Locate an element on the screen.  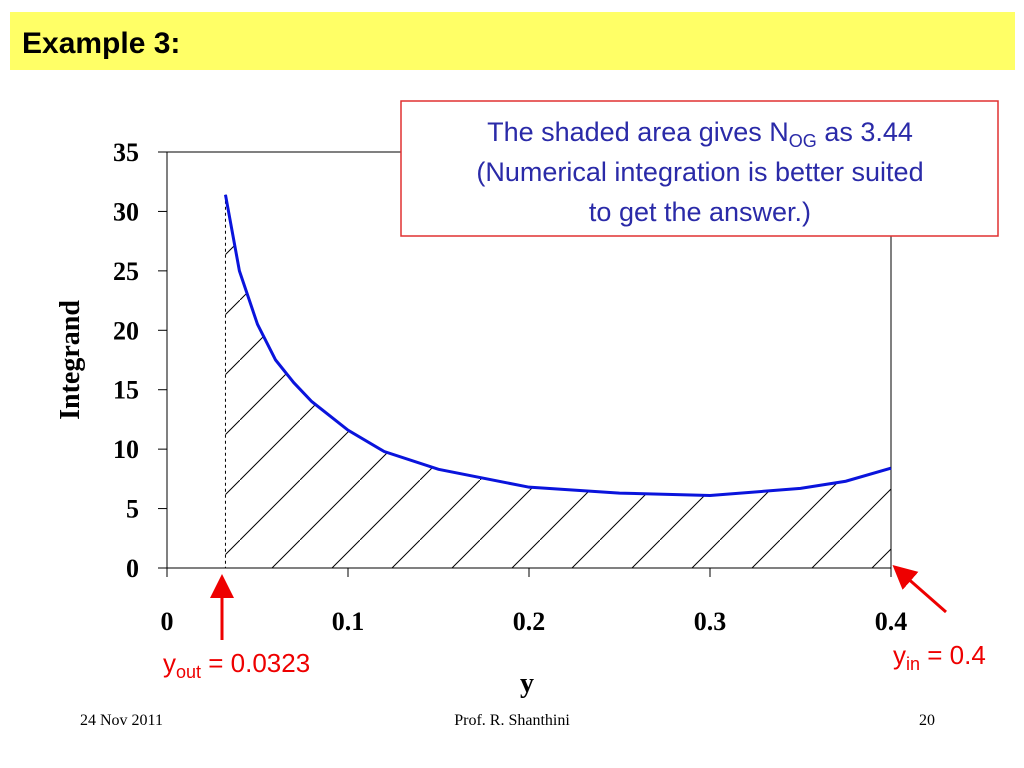
y-tick-label: 25 is located at coordinates (126, 271).